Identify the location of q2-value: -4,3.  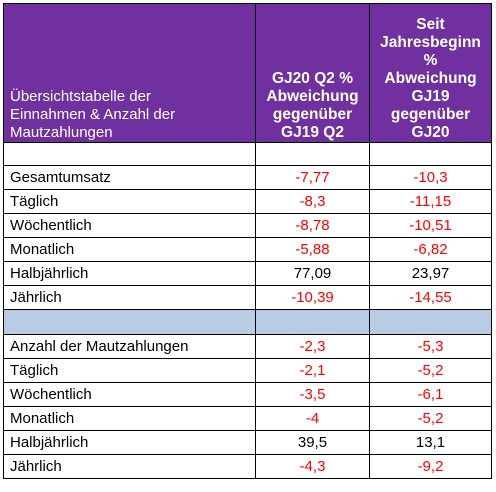
(312, 466).